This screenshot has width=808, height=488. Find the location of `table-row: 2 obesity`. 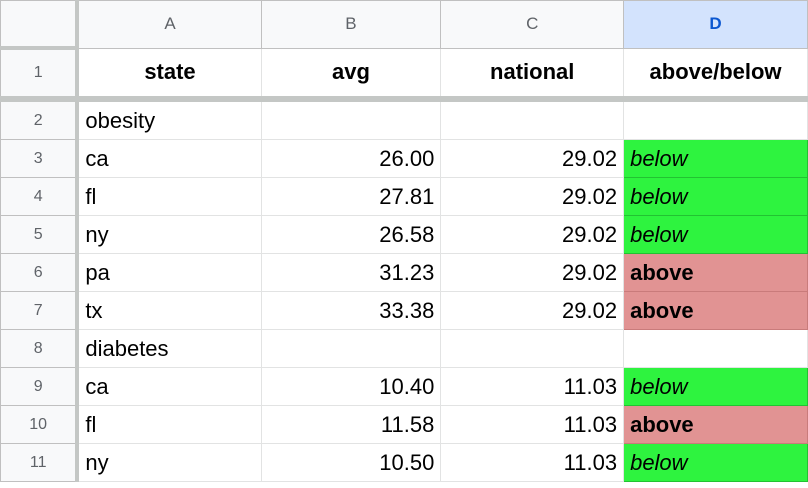

table-row: 2 obesity is located at coordinates (404, 119).